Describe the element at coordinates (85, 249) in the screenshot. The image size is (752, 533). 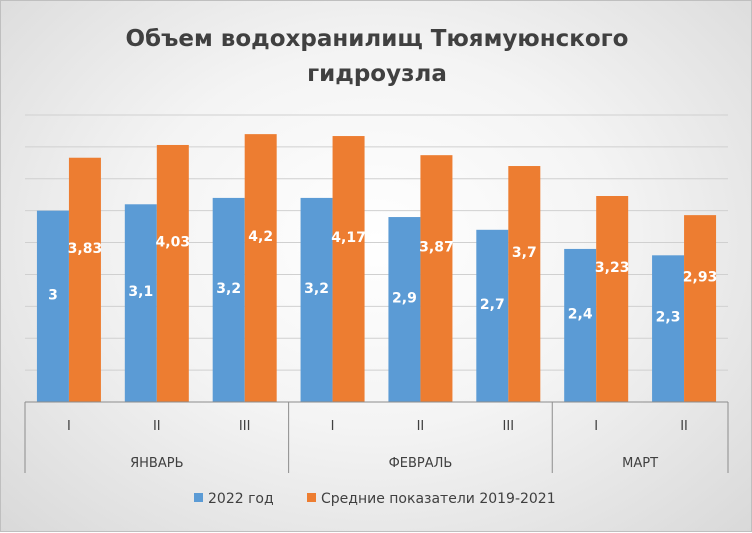
I see `data-label: 3,83` at that location.